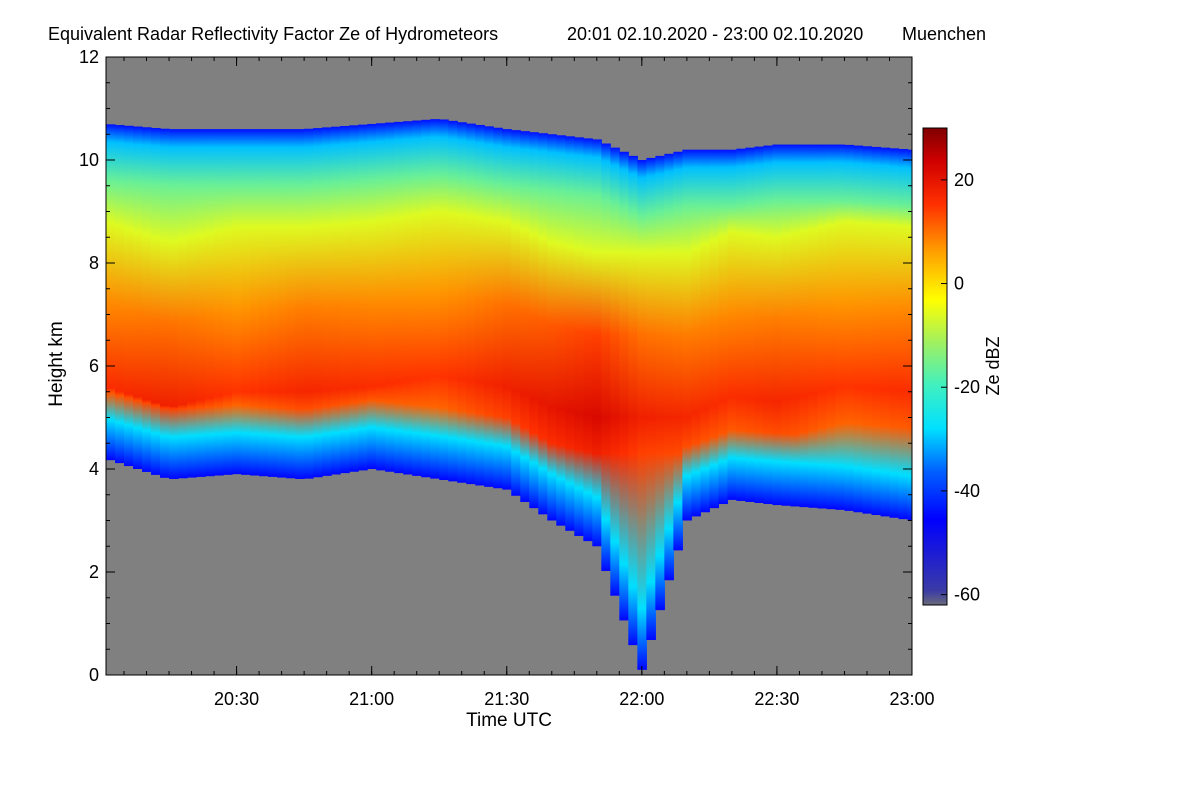  What do you see at coordinates (967, 595) in the screenshot?
I see `colorbar-tick-label: -60` at bounding box center [967, 595].